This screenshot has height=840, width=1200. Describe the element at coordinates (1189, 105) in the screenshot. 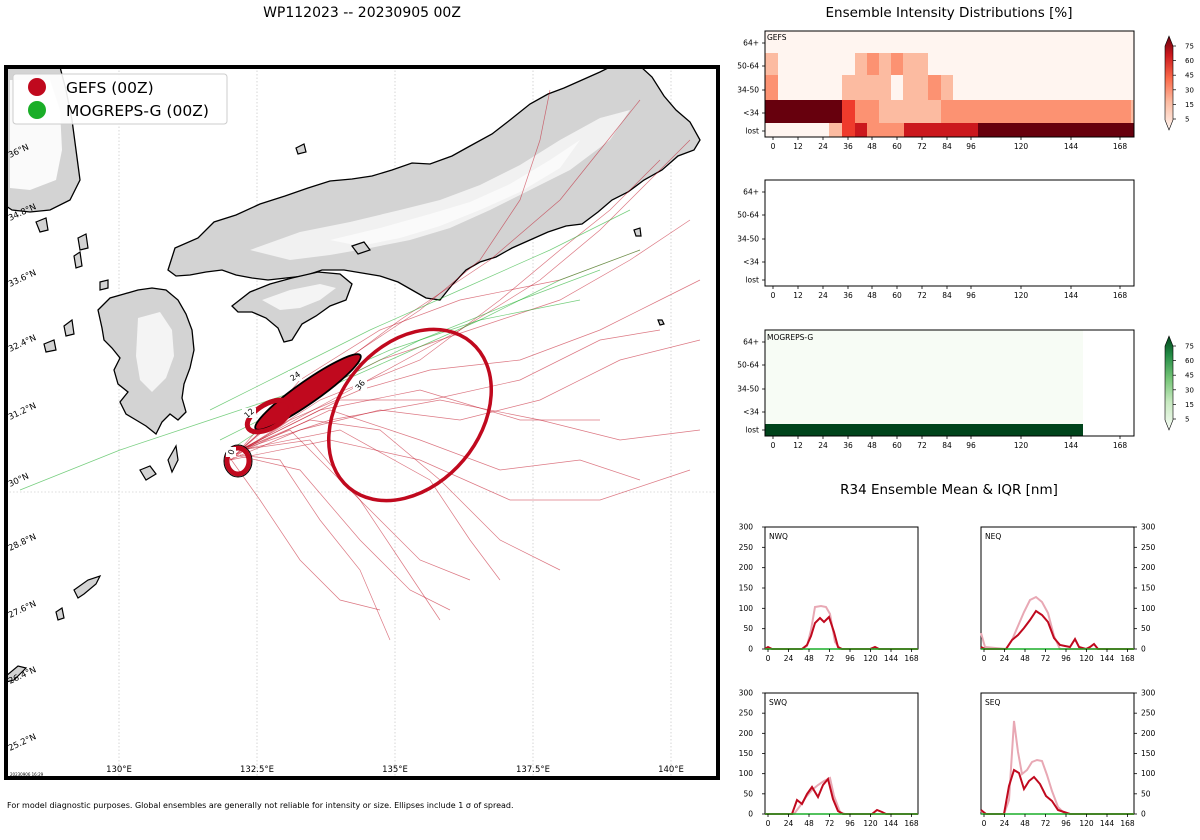

I see `colorbar-tick: 15` at that location.